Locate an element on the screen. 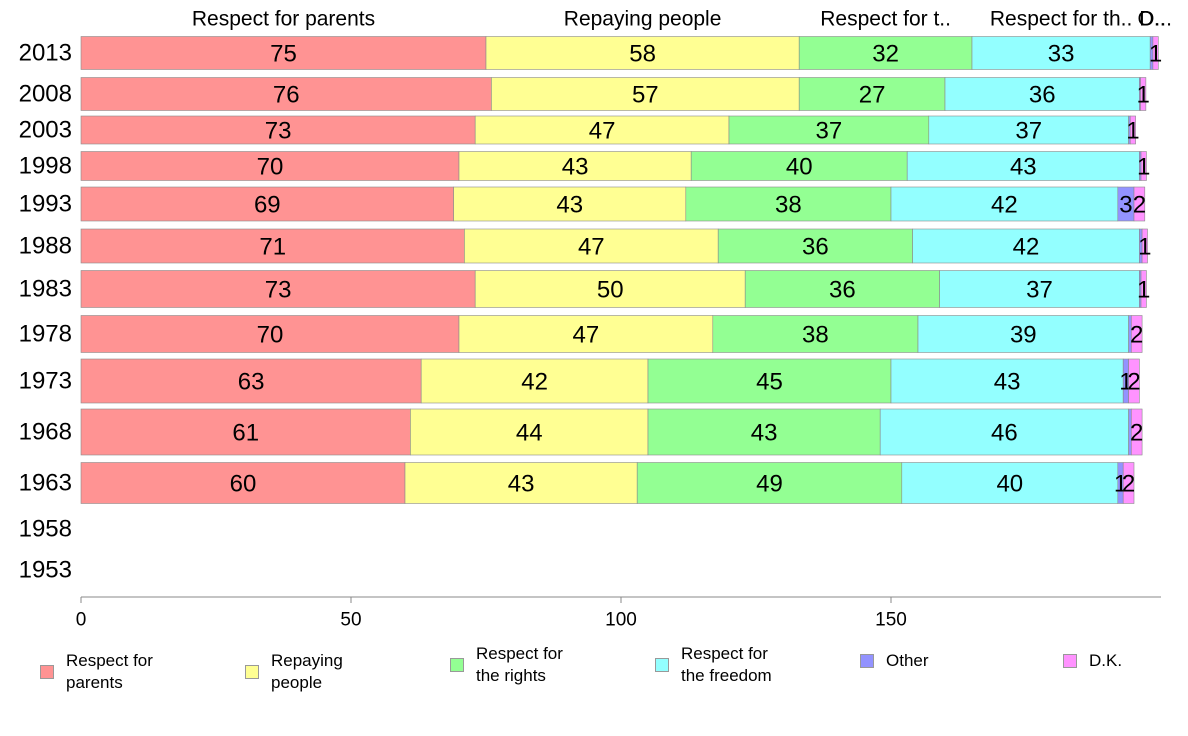 The width and height of the screenshot is (1188, 736). data-label-1993-series-4: 3 is located at coordinates (1125, 205).